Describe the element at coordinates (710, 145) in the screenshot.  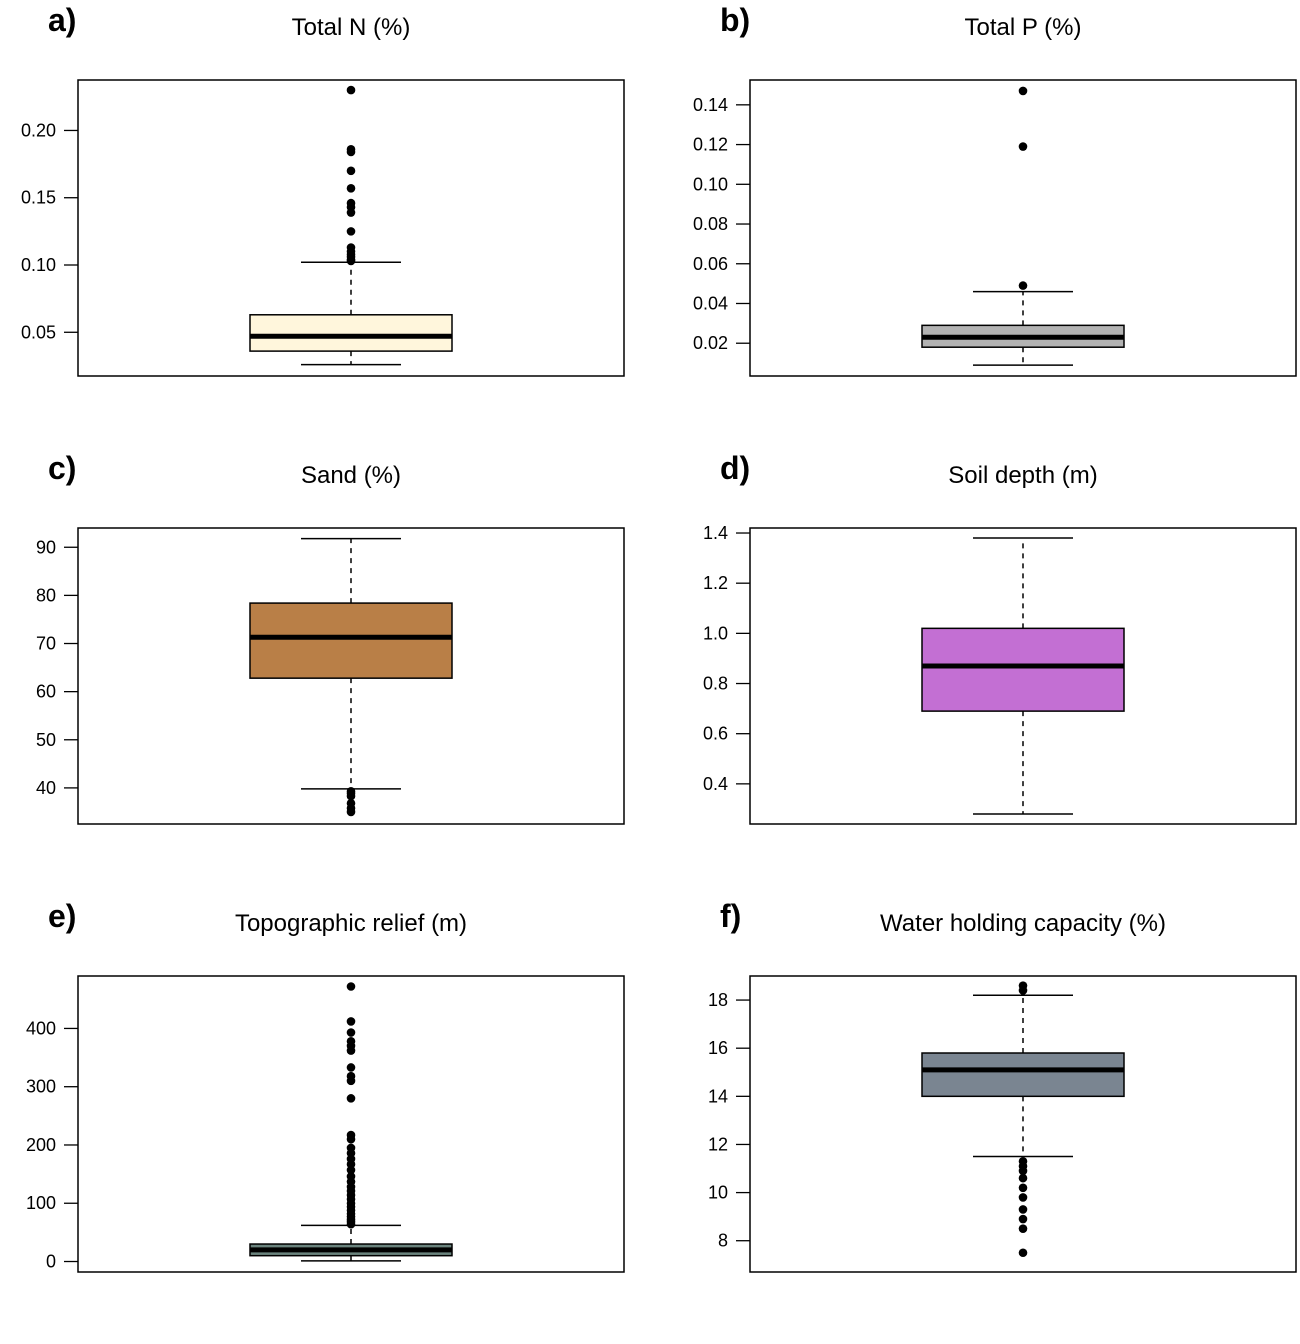
I see `y-tick-label: 0.12` at that location.